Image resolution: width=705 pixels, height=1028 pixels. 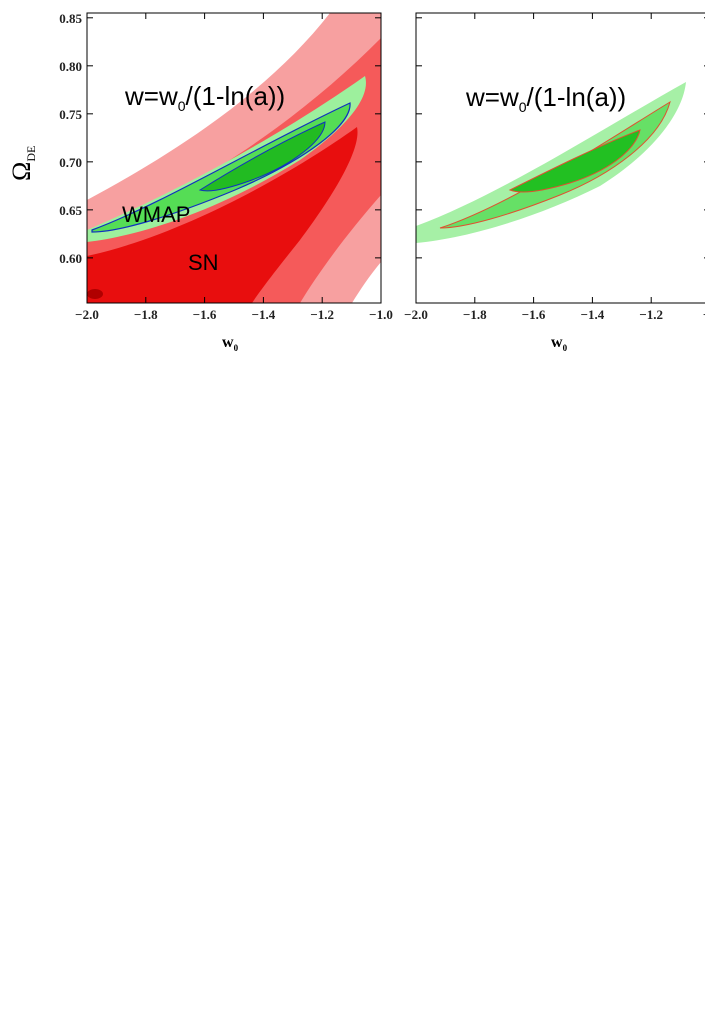 What do you see at coordinates (70, 162) in the screenshot?
I see `y-tick-label: 0.70` at bounding box center [70, 162].